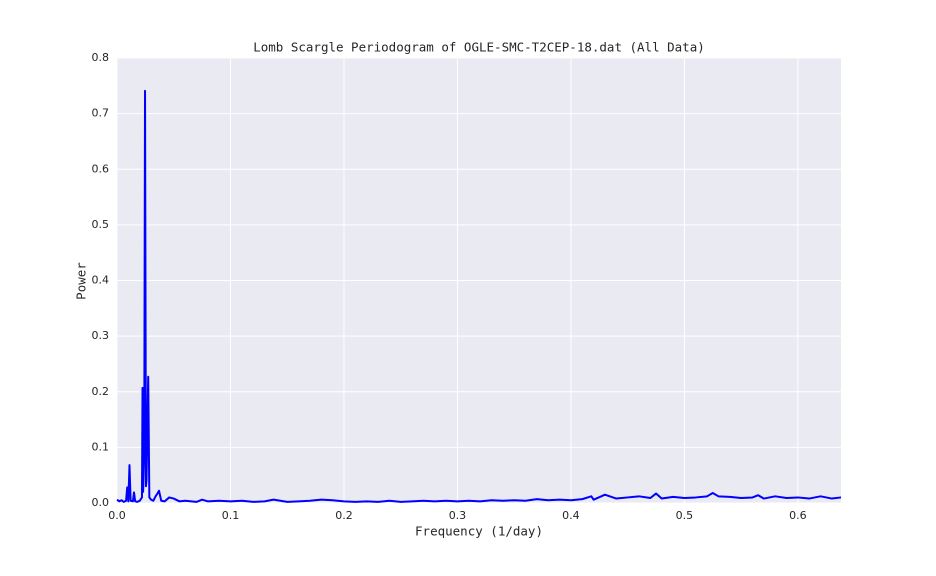 The image size is (936, 576). Describe the element at coordinates (117, 515) in the screenshot. I see `x-tick-label: 0.0` at that location.